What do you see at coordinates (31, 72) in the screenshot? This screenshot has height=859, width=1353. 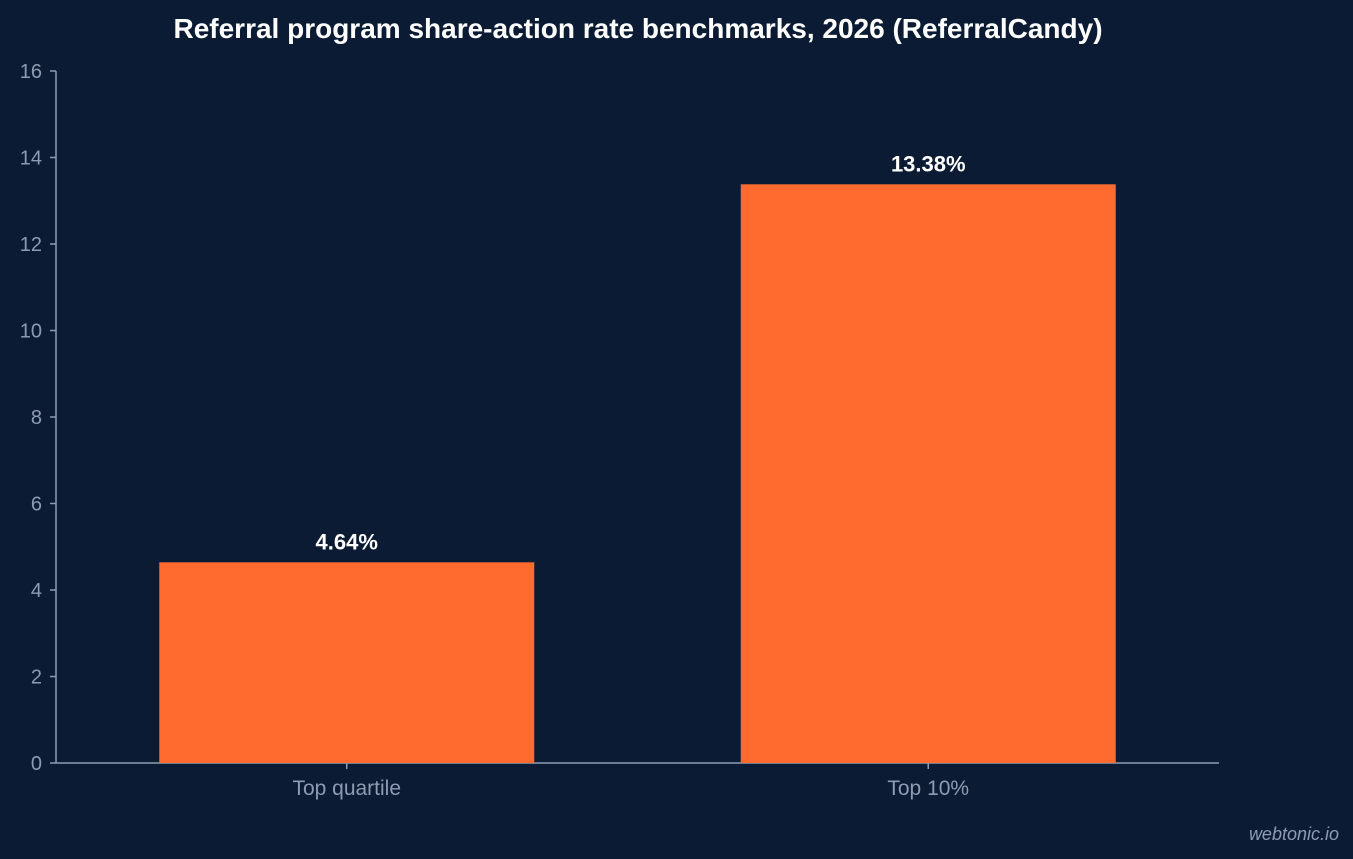 I see `y-tick-label: 16` at bounding box center [31, 72].